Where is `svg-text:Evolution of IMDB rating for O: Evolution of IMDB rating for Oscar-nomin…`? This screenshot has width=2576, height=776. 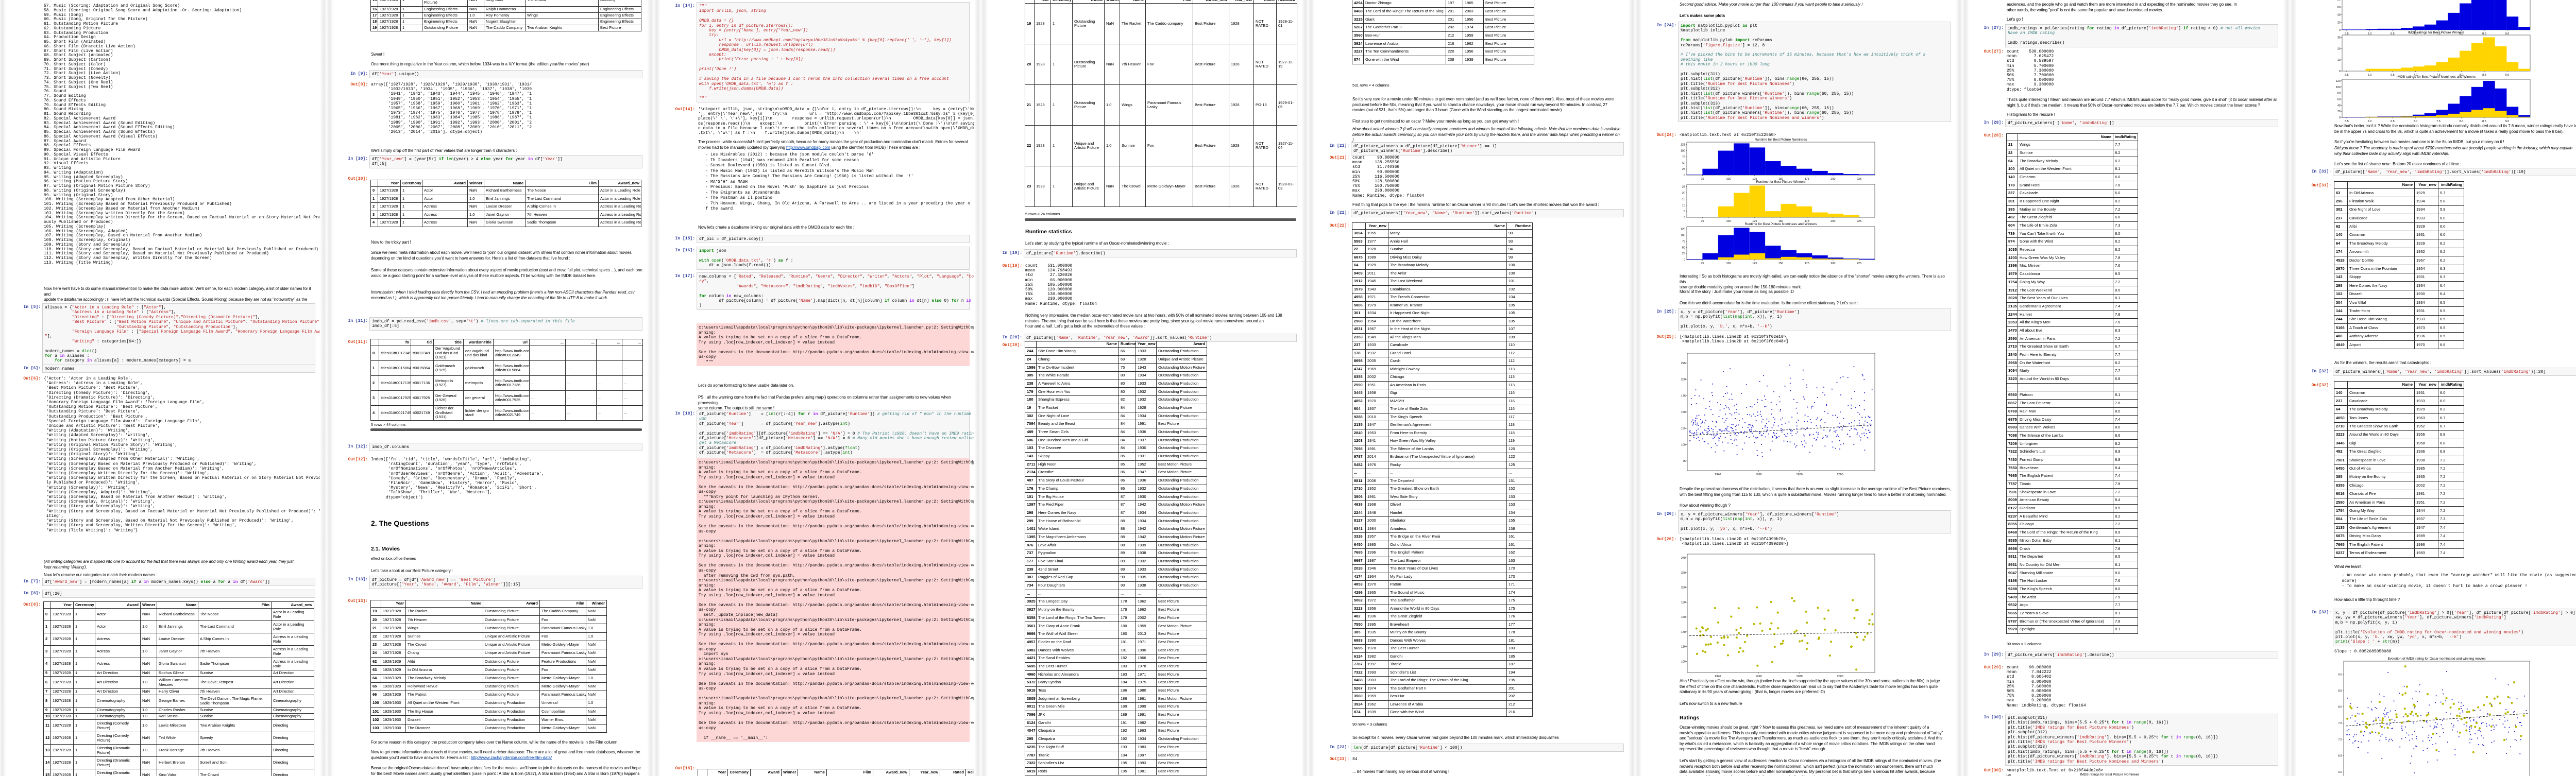 svg-text:Evolution of IMDB rating for O: Evolution of IMDB rating for Oscar-nomin… is located at coordinates (2436, 659).